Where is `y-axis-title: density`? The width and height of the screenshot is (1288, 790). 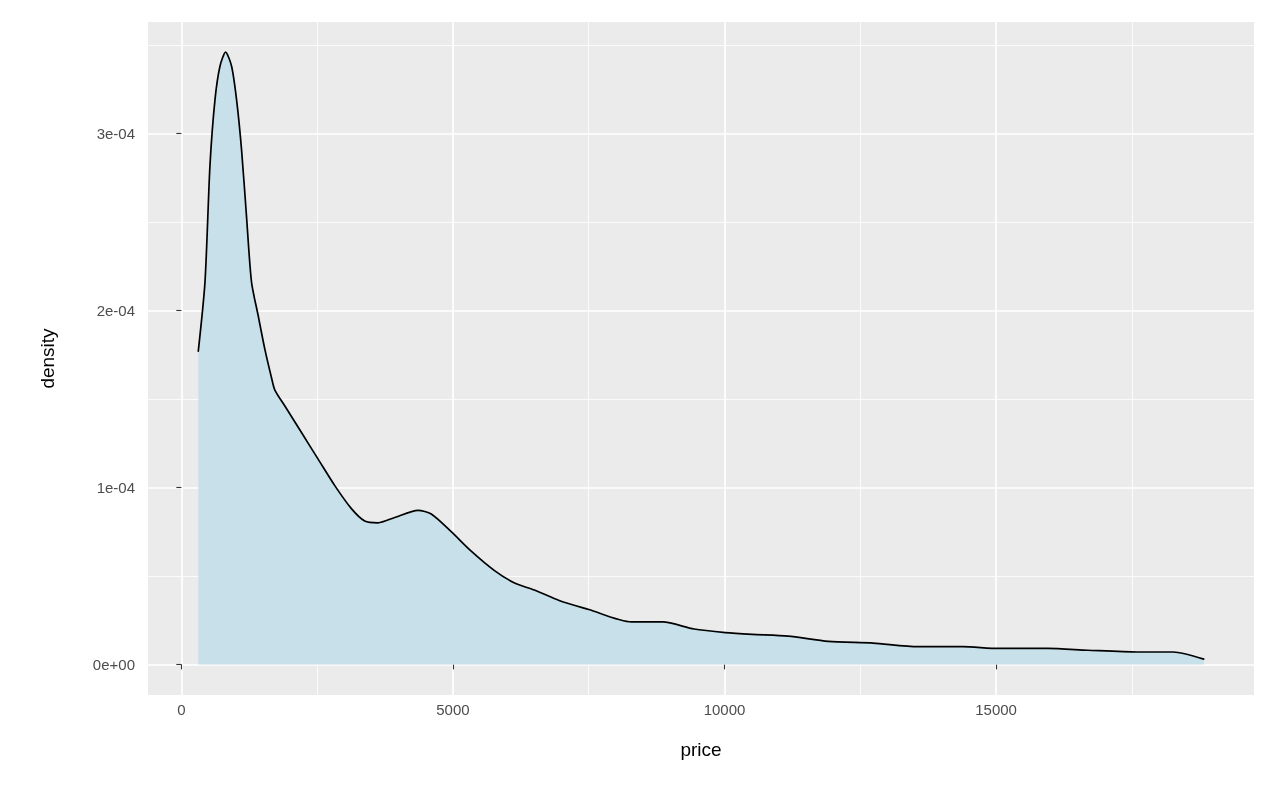
y-axis-title: density is located at coordinates (47, 358).